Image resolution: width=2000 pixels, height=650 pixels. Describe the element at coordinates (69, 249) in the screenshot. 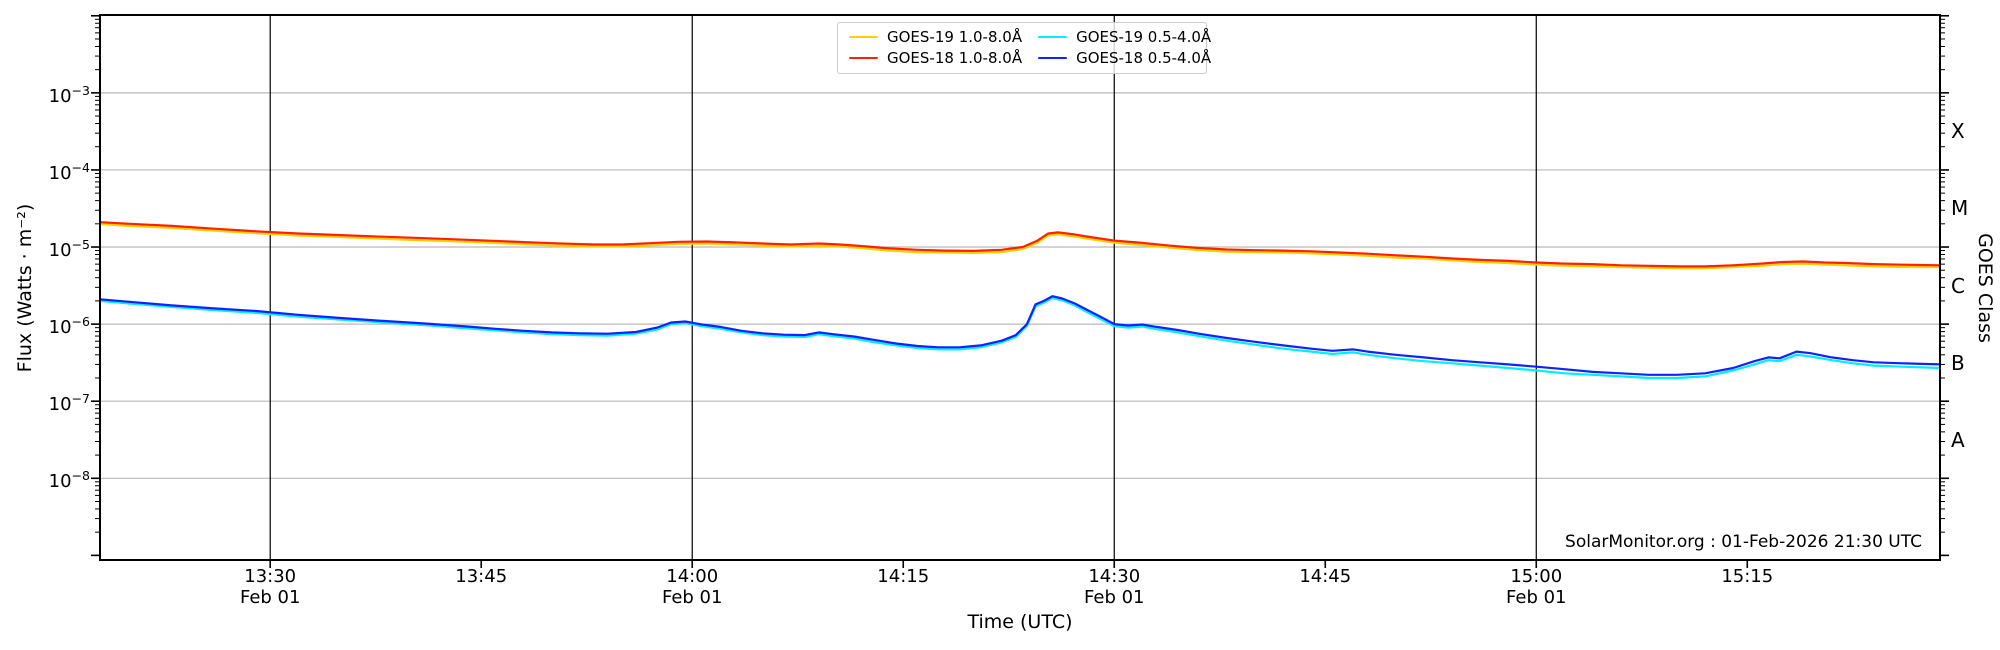

I see `y-tick-label: 10⁻⁵` at that location.